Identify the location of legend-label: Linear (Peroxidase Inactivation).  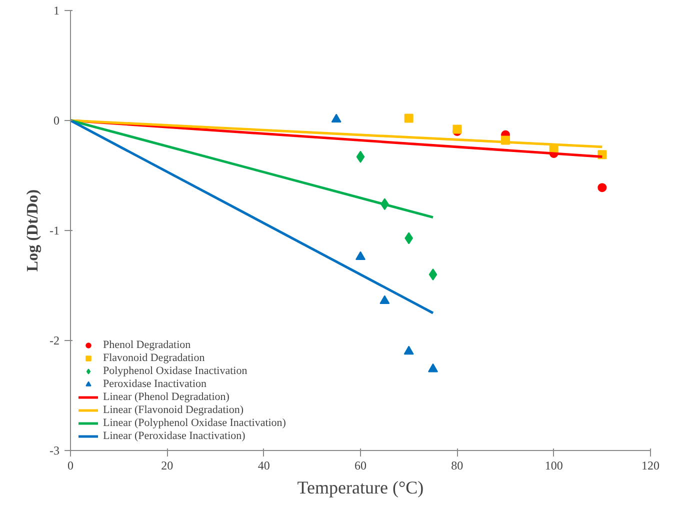
(174, 436).